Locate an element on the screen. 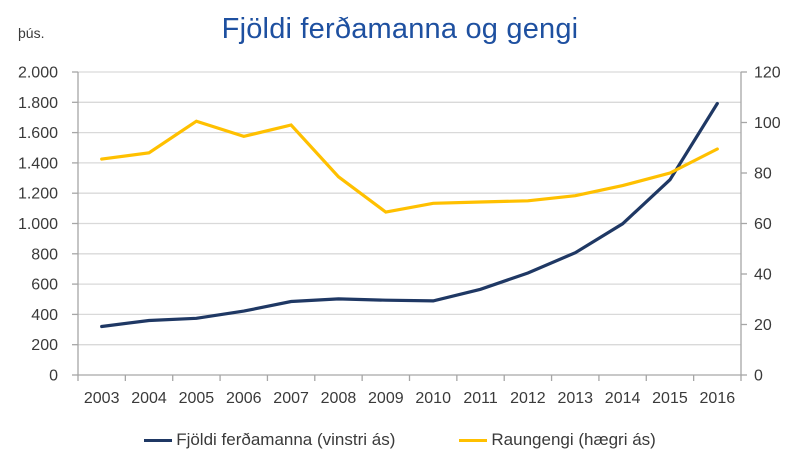  right-axis-label: 20 is located at coordinates (763, 325).